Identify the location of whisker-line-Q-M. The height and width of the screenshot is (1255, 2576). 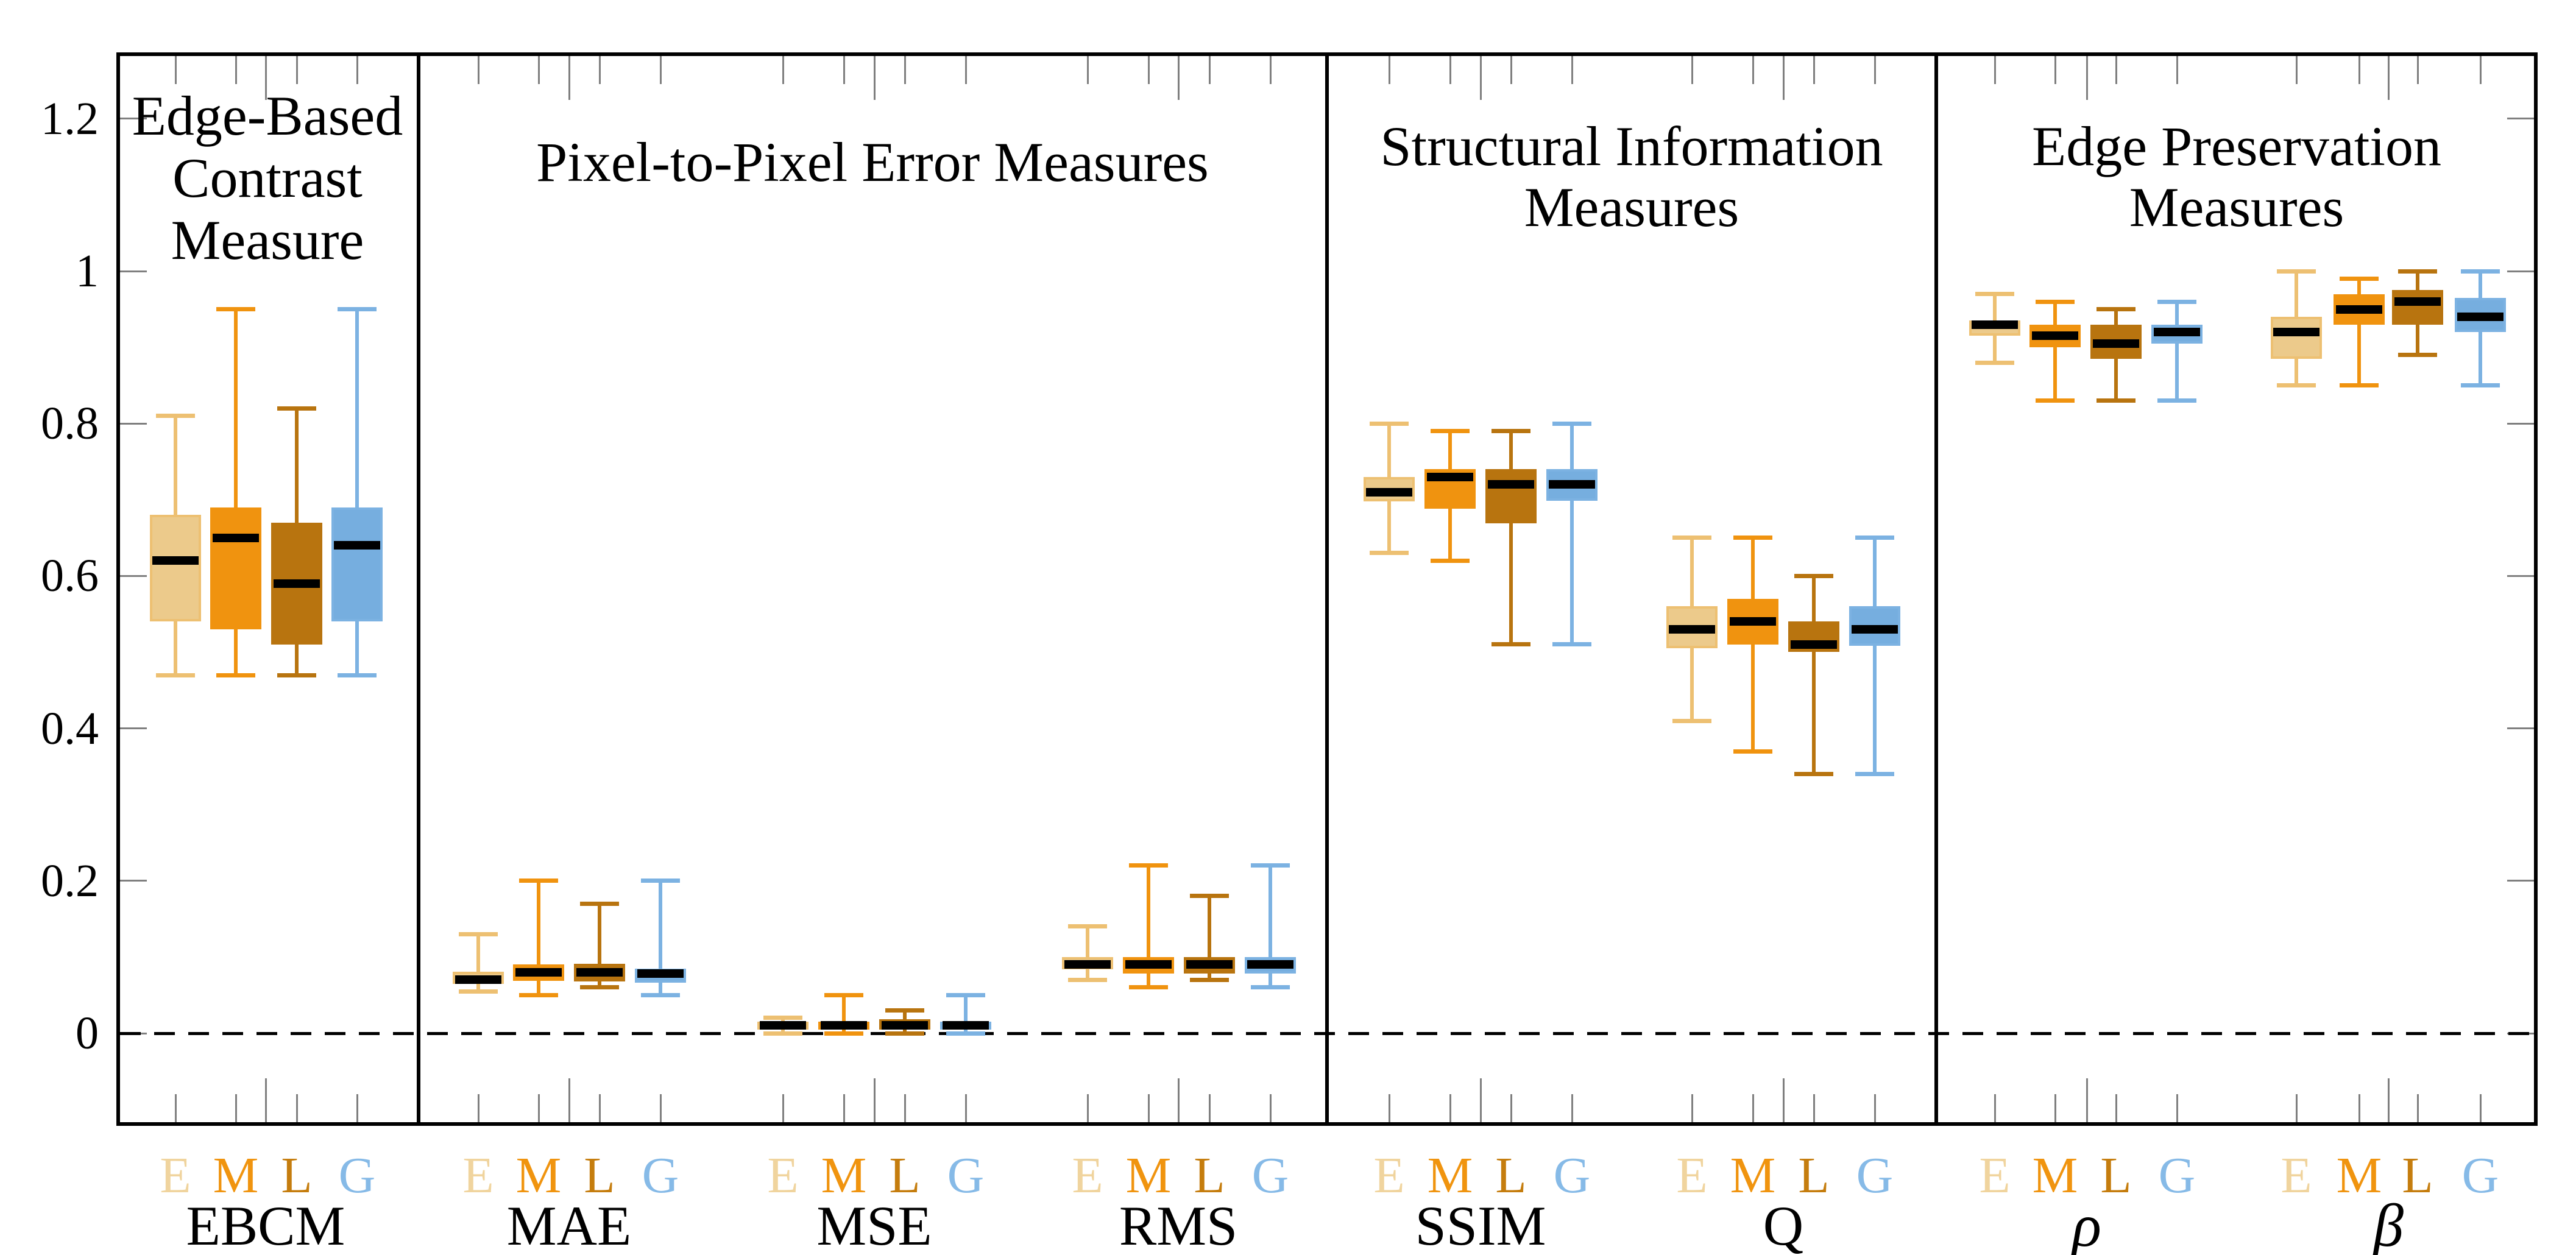
(1753, 644).